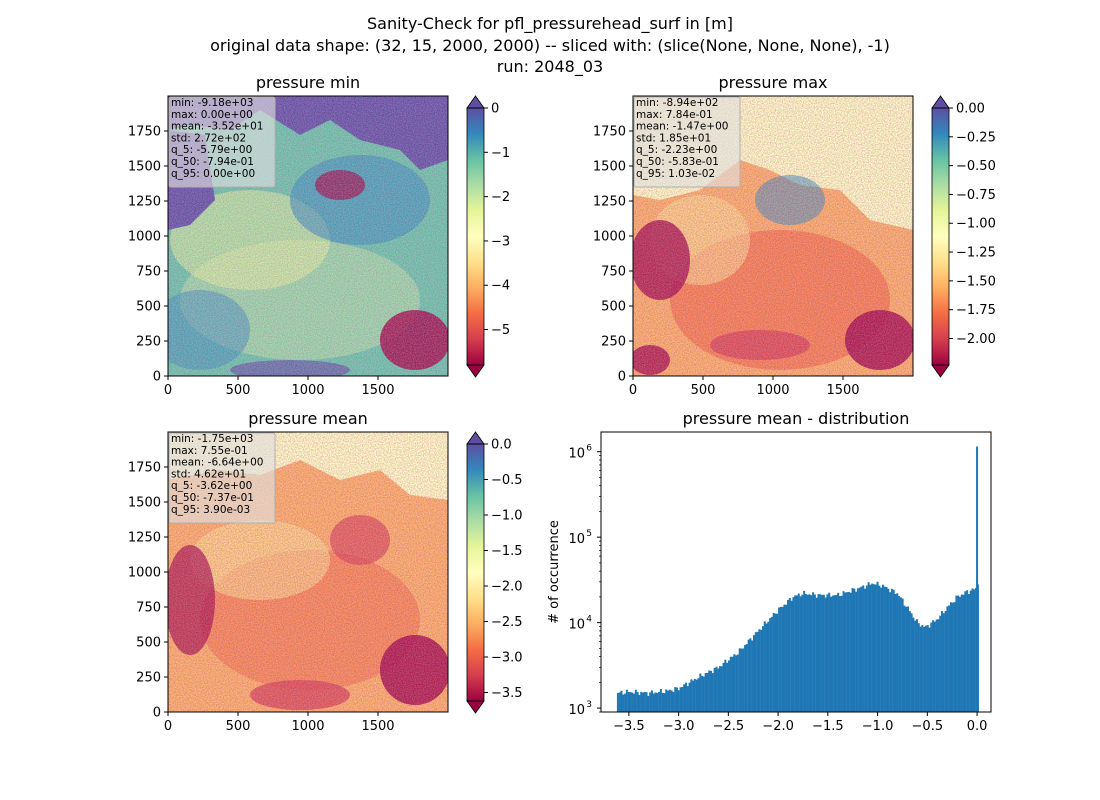 Image resolution: width=1100 pixels, height=800 pixels. Describe the element at coordinates (217, 463) in the screenshot. I see `stats-line: mean: -6.64e+00` at that location.